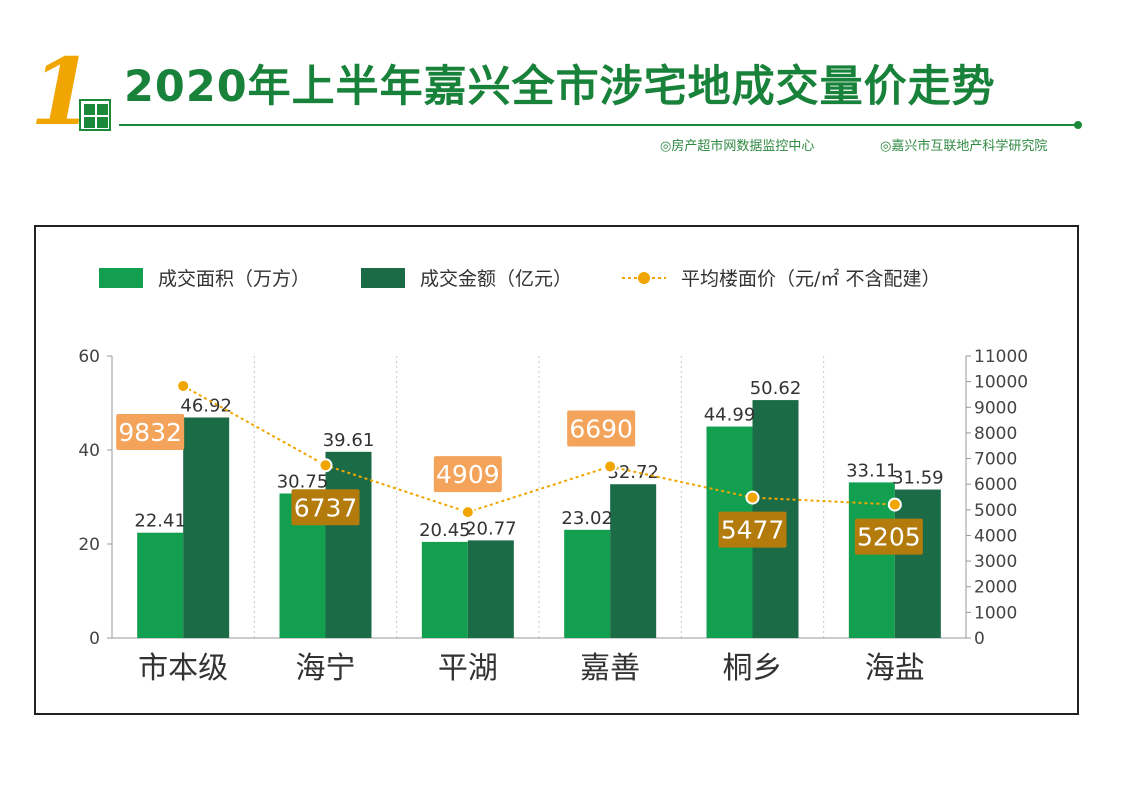  I want to click on price-label: 6690, so click(601, 428).